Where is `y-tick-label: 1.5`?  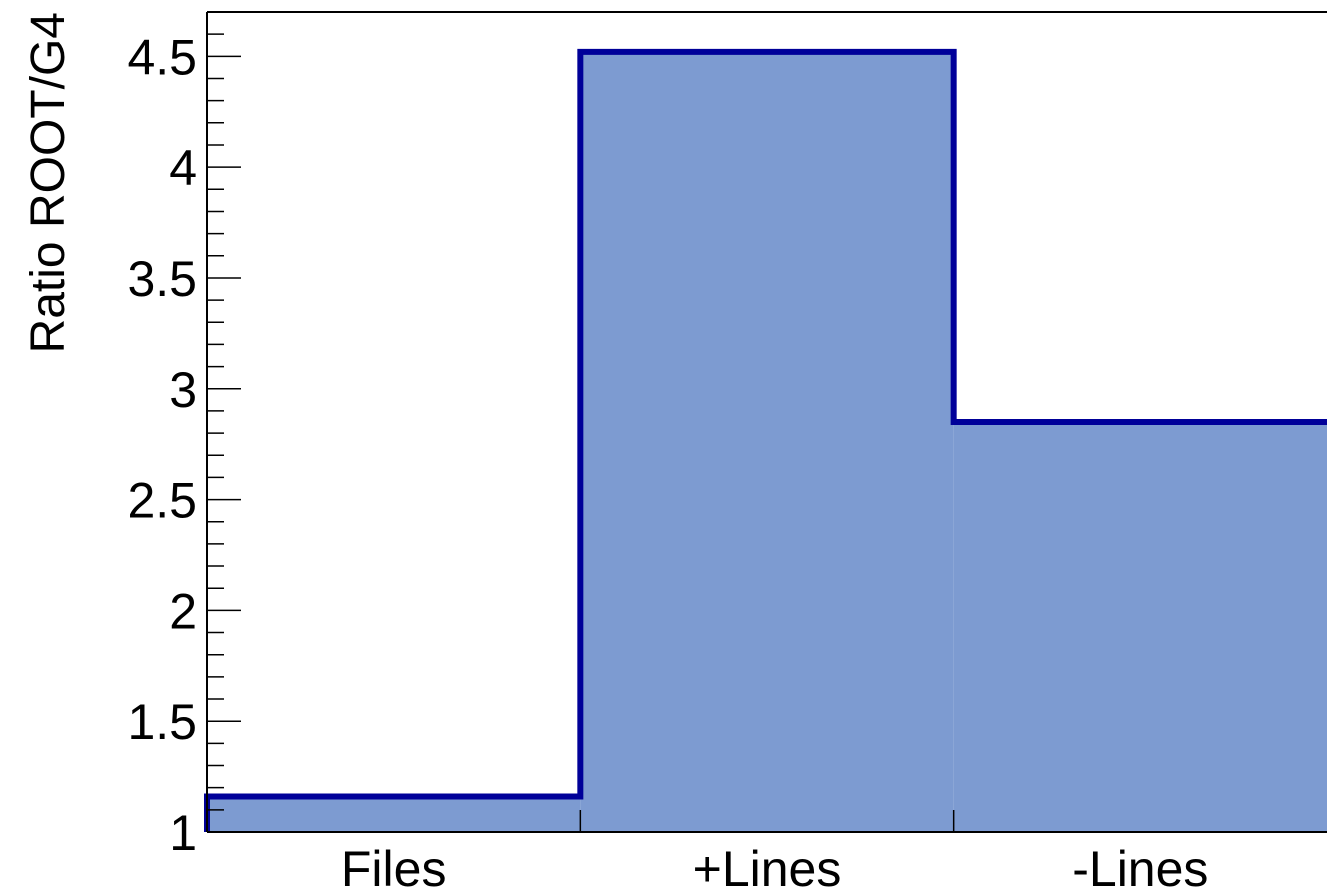
y-tick-label: 1.5 is located at coordinates (162, 722).